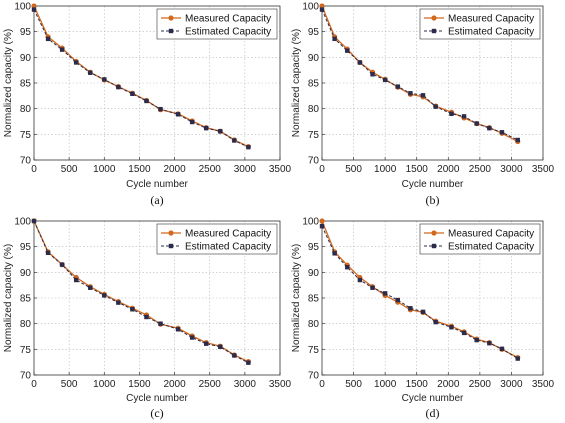 The width and height of the screenshot is (565, 423). I want to click on x-tick-label: 2000, so click(174, 169).